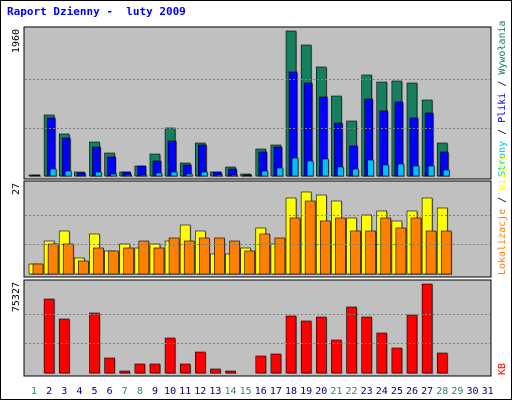 This screenshot has width=512, height=400. Describe the element at coordinates (155, 391) in the screenshot. I see `day-label-9: 9` at that location.